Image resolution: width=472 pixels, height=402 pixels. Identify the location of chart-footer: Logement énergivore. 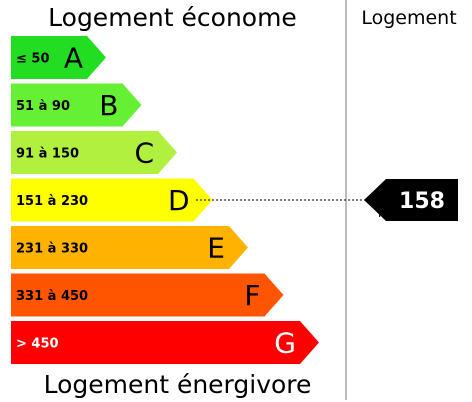
(177, 384).